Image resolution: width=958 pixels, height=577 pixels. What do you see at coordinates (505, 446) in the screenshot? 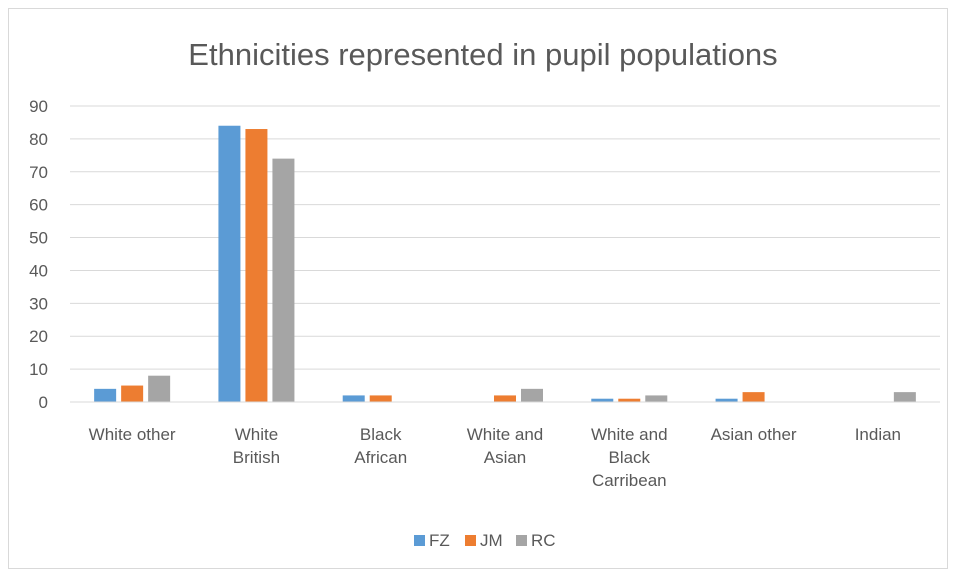
I see `x-category-label: White and Asian` at bounding box center [505, 446].